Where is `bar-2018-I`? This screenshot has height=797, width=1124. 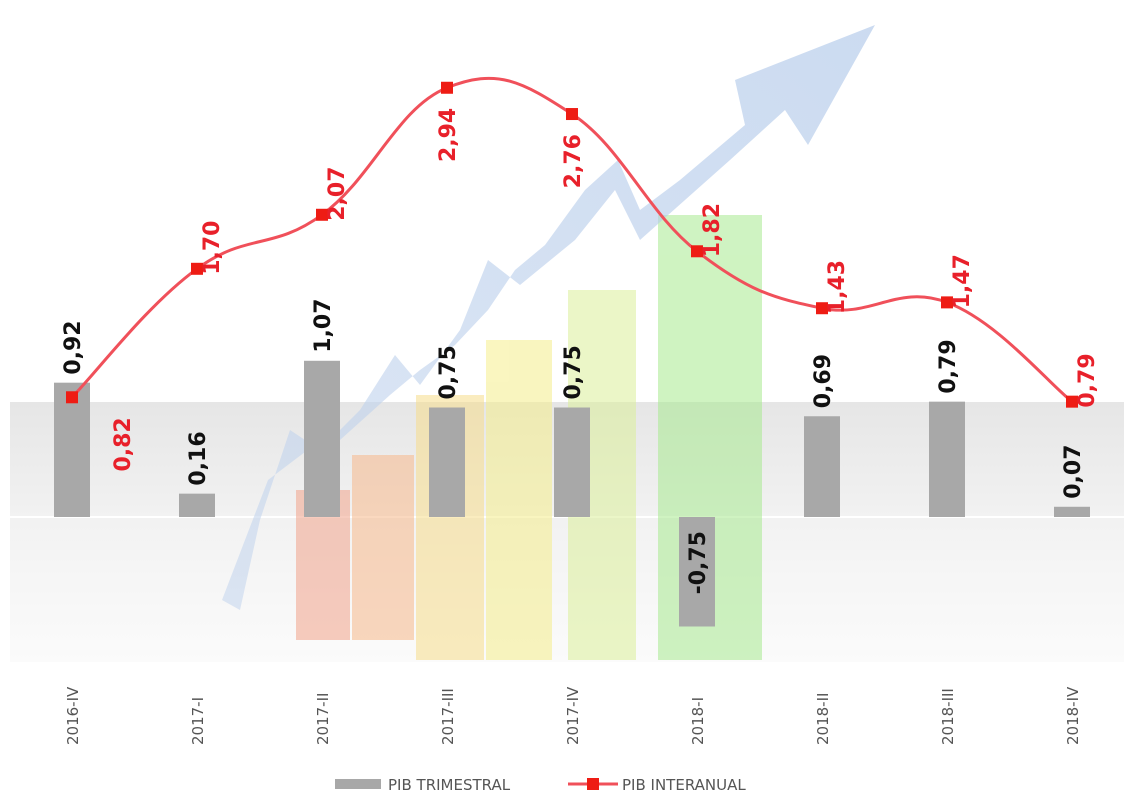 bar-2018-I is located at coordinates (697, 572).